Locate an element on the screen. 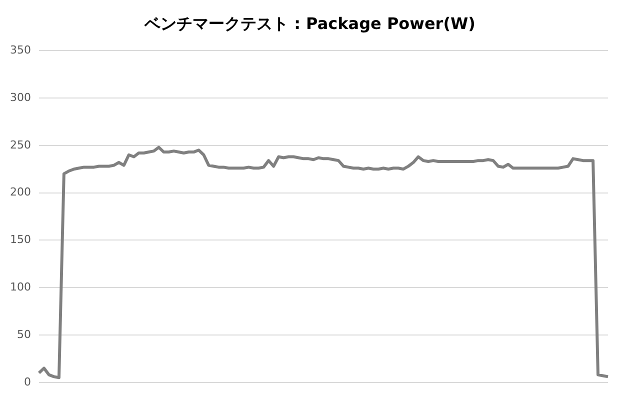 The width and height of the screenshot is (620, 399). y-tick-label: 300 is located at coordinates (20, 97).